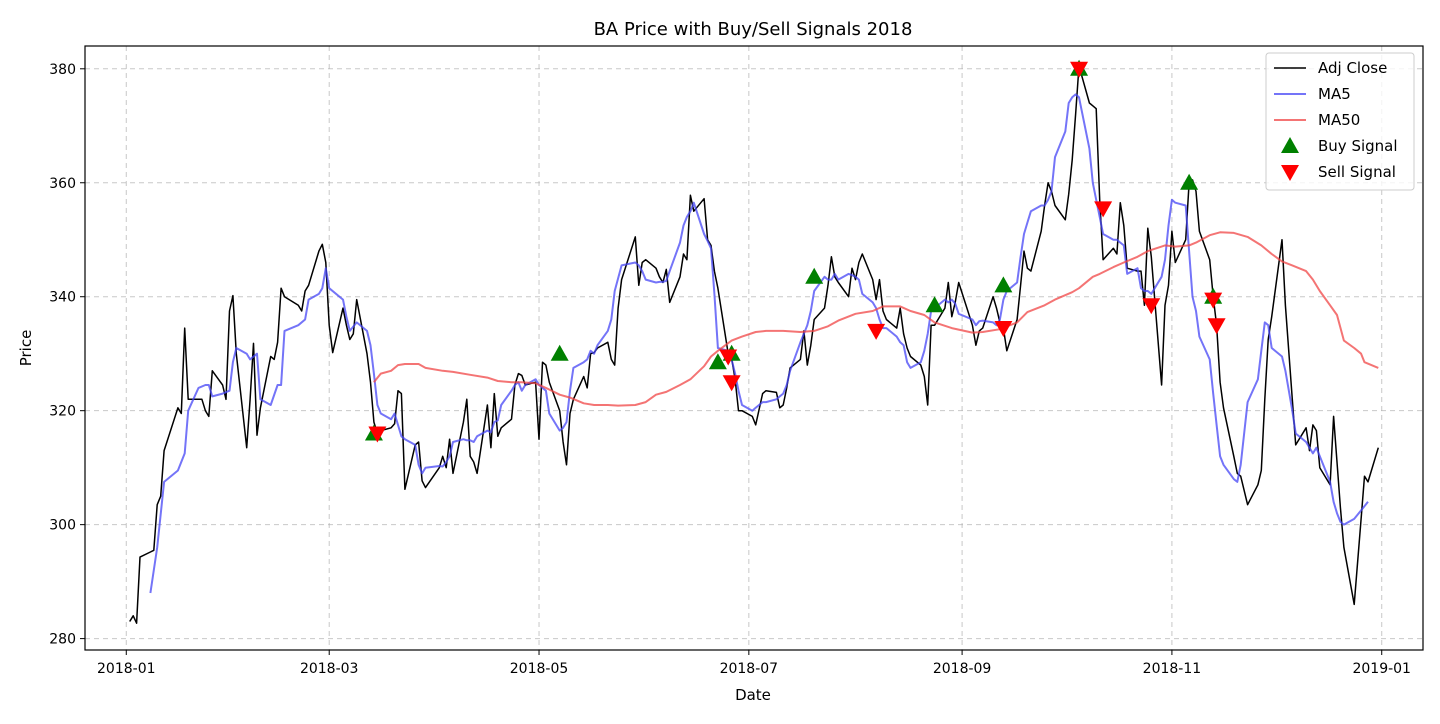 The height and width of the screenshot is (724, 1440). What do you see at coordinates (62, 298) in the screenshot?
I see `y-tick-label: 340` at bounding box center [62, 298].